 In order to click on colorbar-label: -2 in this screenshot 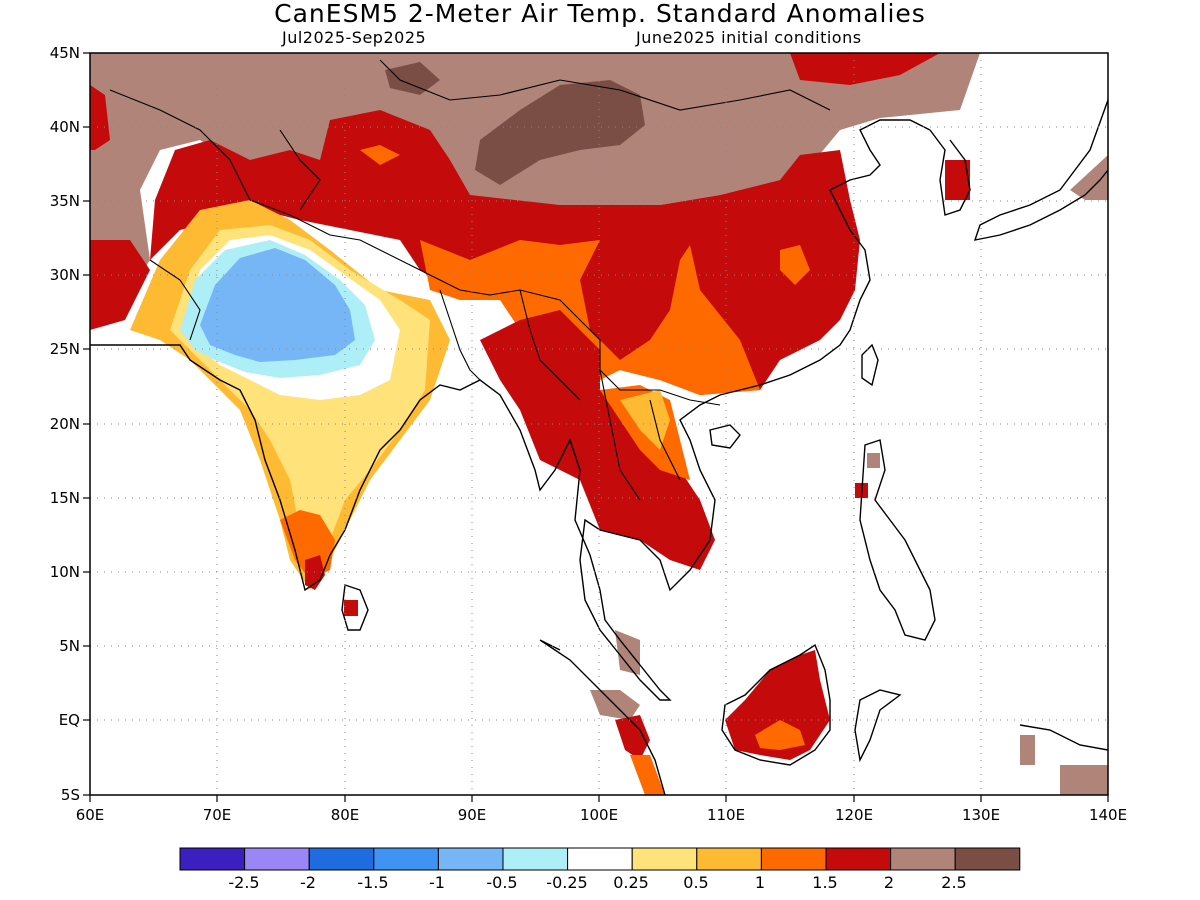, I will do `click(308, 882)`.